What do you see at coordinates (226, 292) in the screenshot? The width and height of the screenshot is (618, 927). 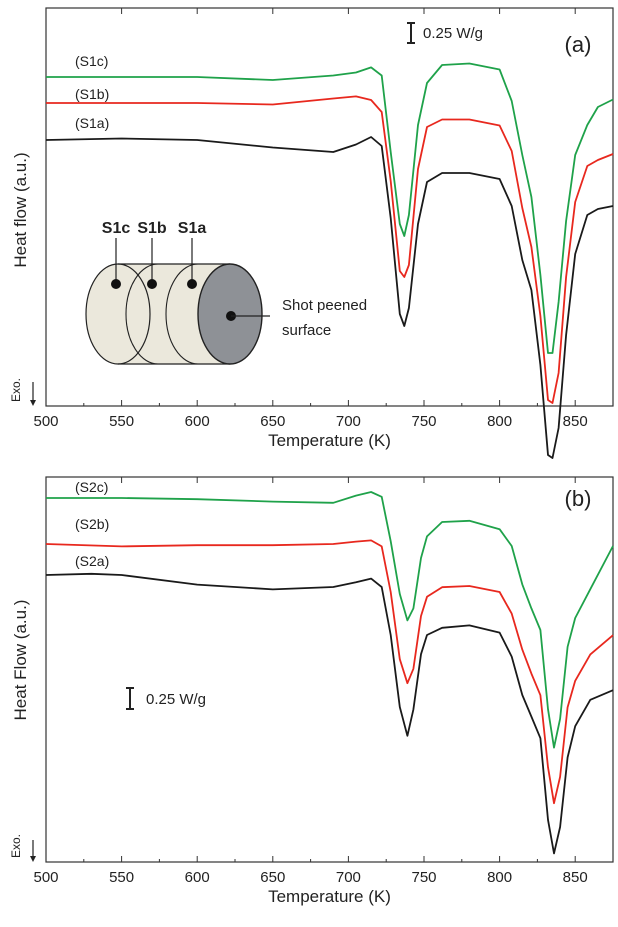 I see `sample-inset: S1c S1b S1a Shot peened surface` at bounding box center [226, 292].